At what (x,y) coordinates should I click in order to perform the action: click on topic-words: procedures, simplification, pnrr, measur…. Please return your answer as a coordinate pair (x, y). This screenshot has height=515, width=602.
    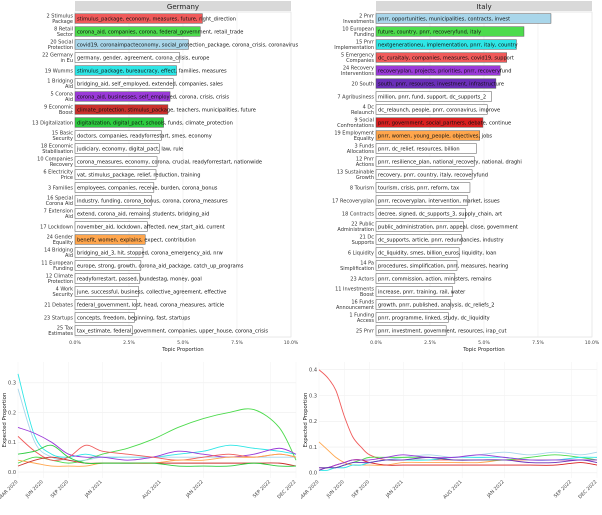
    Looking at the image, I should click on (443, 266).